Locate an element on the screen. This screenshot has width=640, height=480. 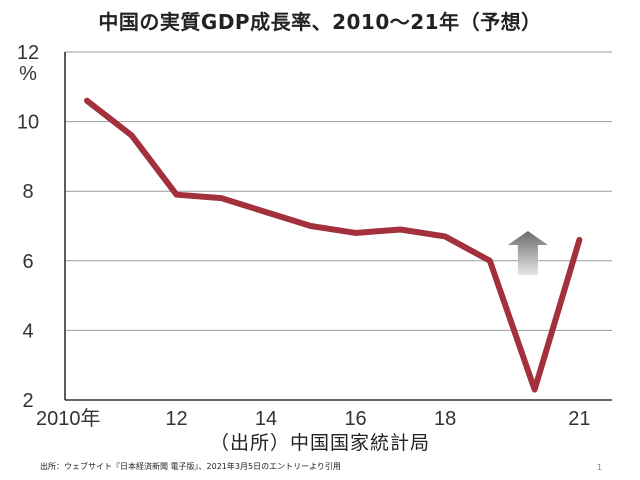
x-tick-label: 16 is located at coordinates (355, 419).